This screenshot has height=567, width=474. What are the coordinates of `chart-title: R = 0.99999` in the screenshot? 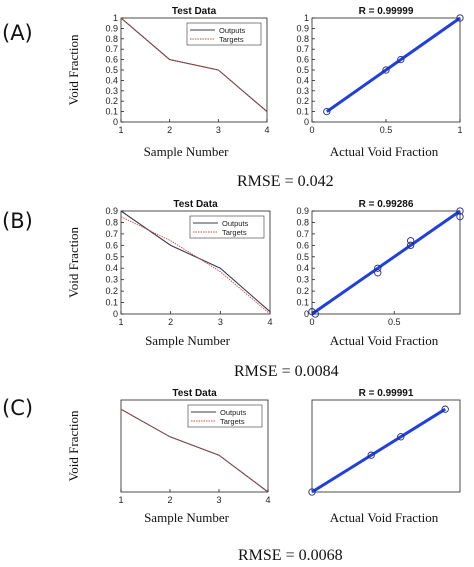 It's located at (386, 11).